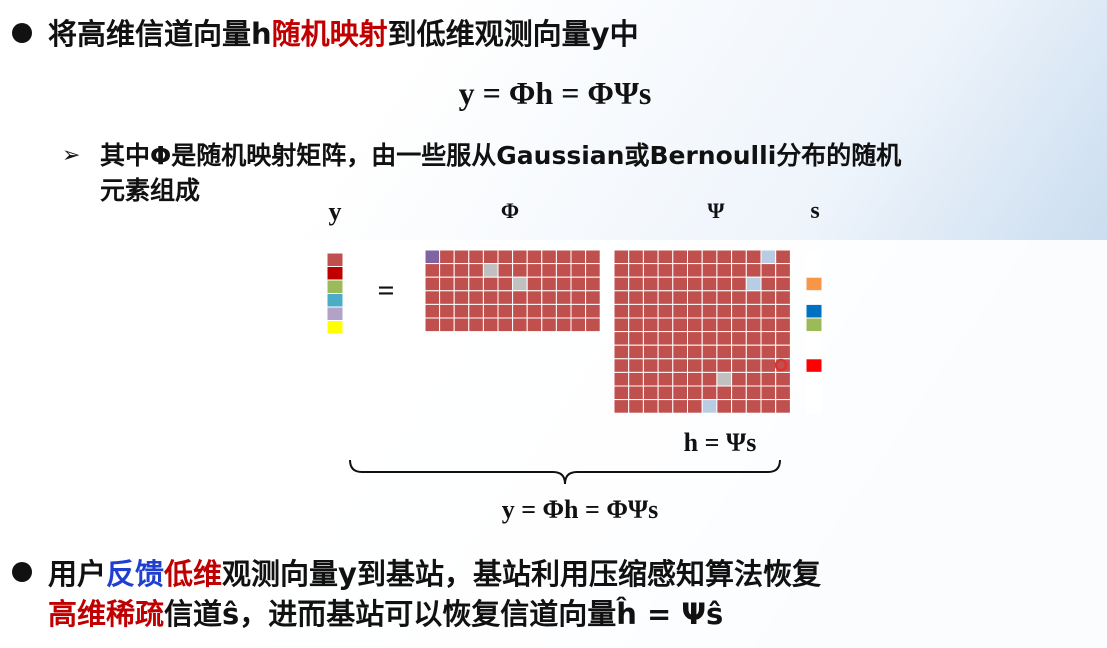 This screenshot has height=648, width=1107. Describe the element at coordinates (343, 34) in the screenshot. I see `bullet-text: 将高维信道向量h随机映射到低维观测向量y中` at that location.